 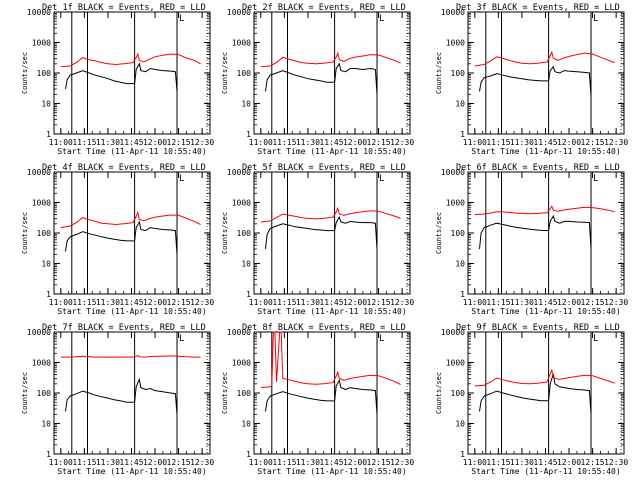 I want to click on chart-title: Det 4f BLACK = Events, RED = LLD, so click(x=124, y=168).